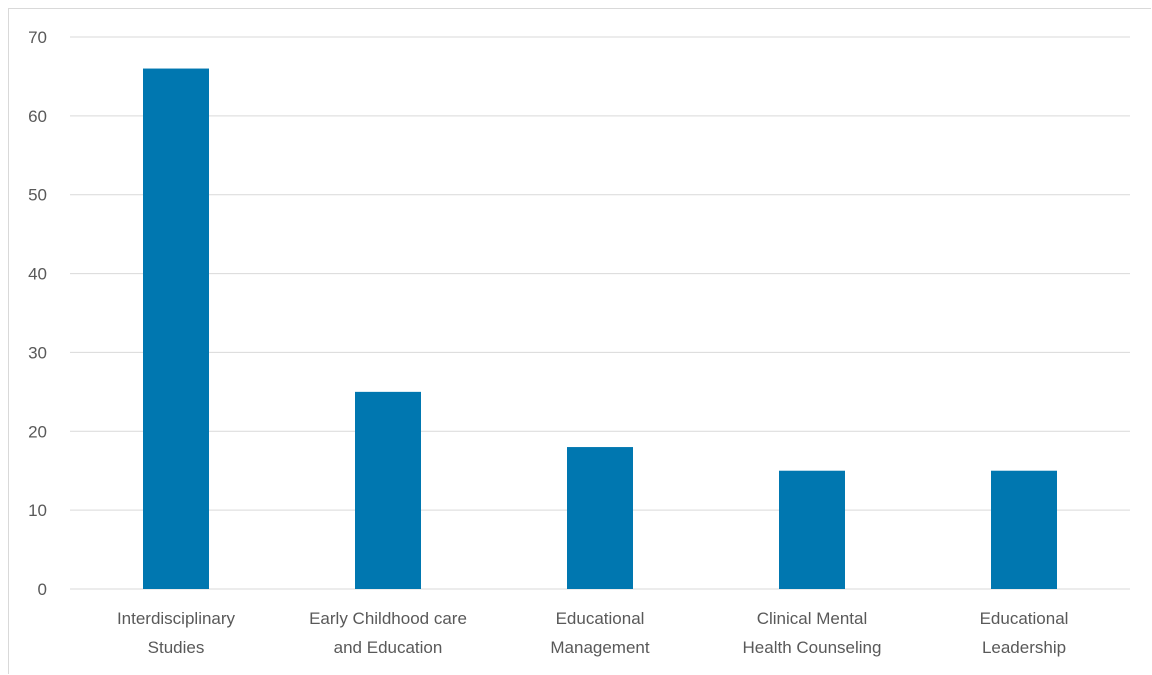  I want to click on x-category-label: Educational Management, so click(600, 633).